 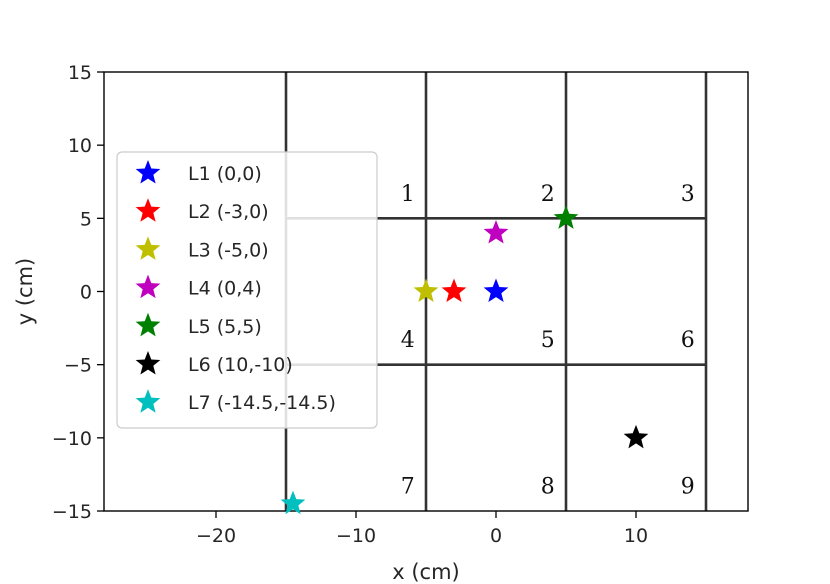 I want to click on x-tick-label: 10, so click(x=636, y=536).